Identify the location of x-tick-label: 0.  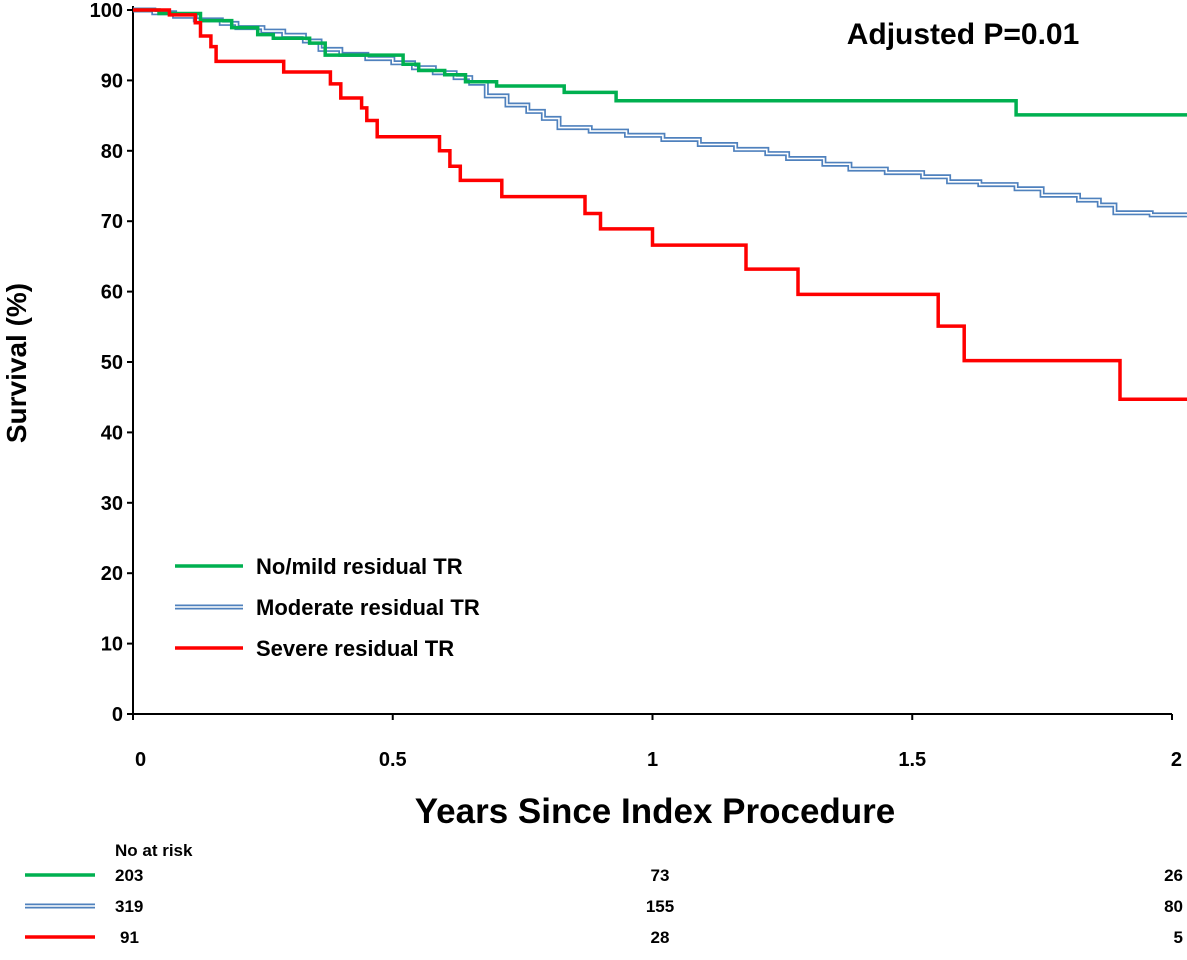
(140, 760).